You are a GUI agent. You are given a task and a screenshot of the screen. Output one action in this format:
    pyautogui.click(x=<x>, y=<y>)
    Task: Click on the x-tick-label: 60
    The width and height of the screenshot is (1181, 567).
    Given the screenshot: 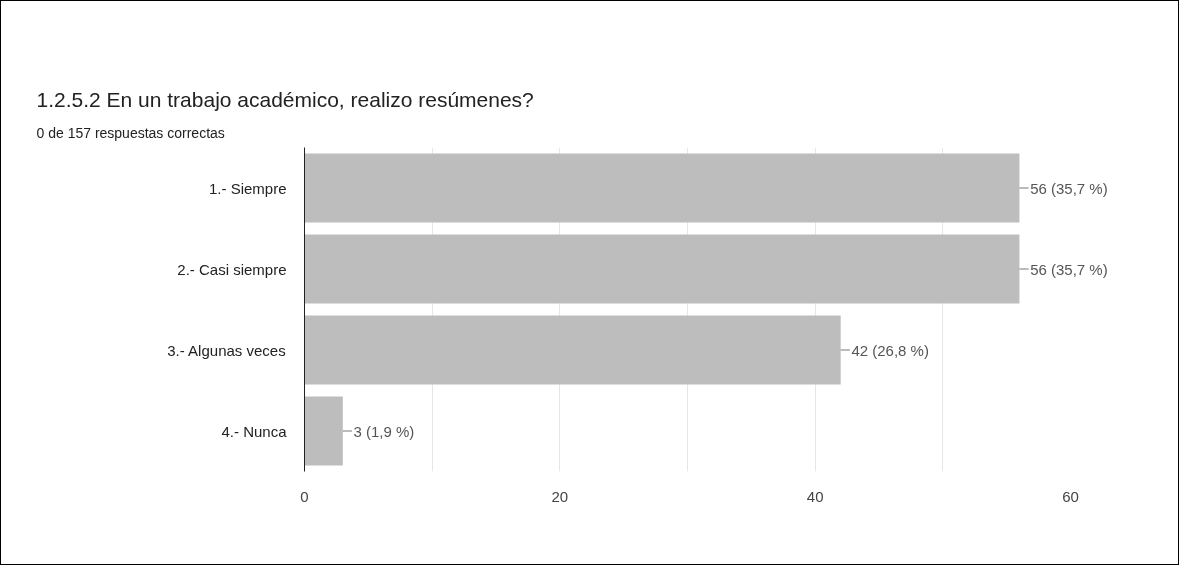 What is the action you would take?
    pyautogui.click(x=1070, y=496)
    